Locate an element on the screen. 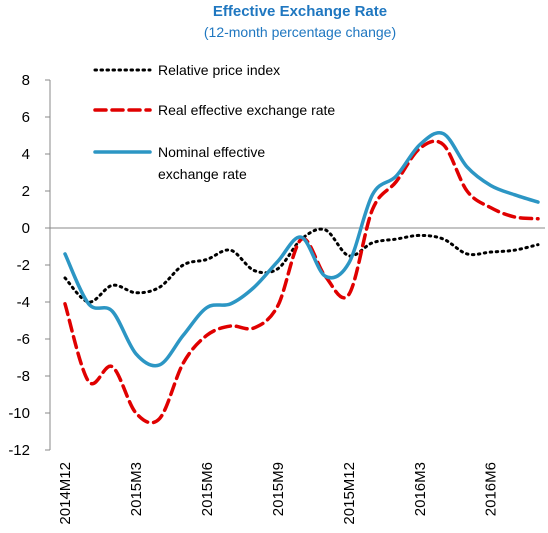  x-tick-label: 2015M9 is located at coordinates (278, 489).